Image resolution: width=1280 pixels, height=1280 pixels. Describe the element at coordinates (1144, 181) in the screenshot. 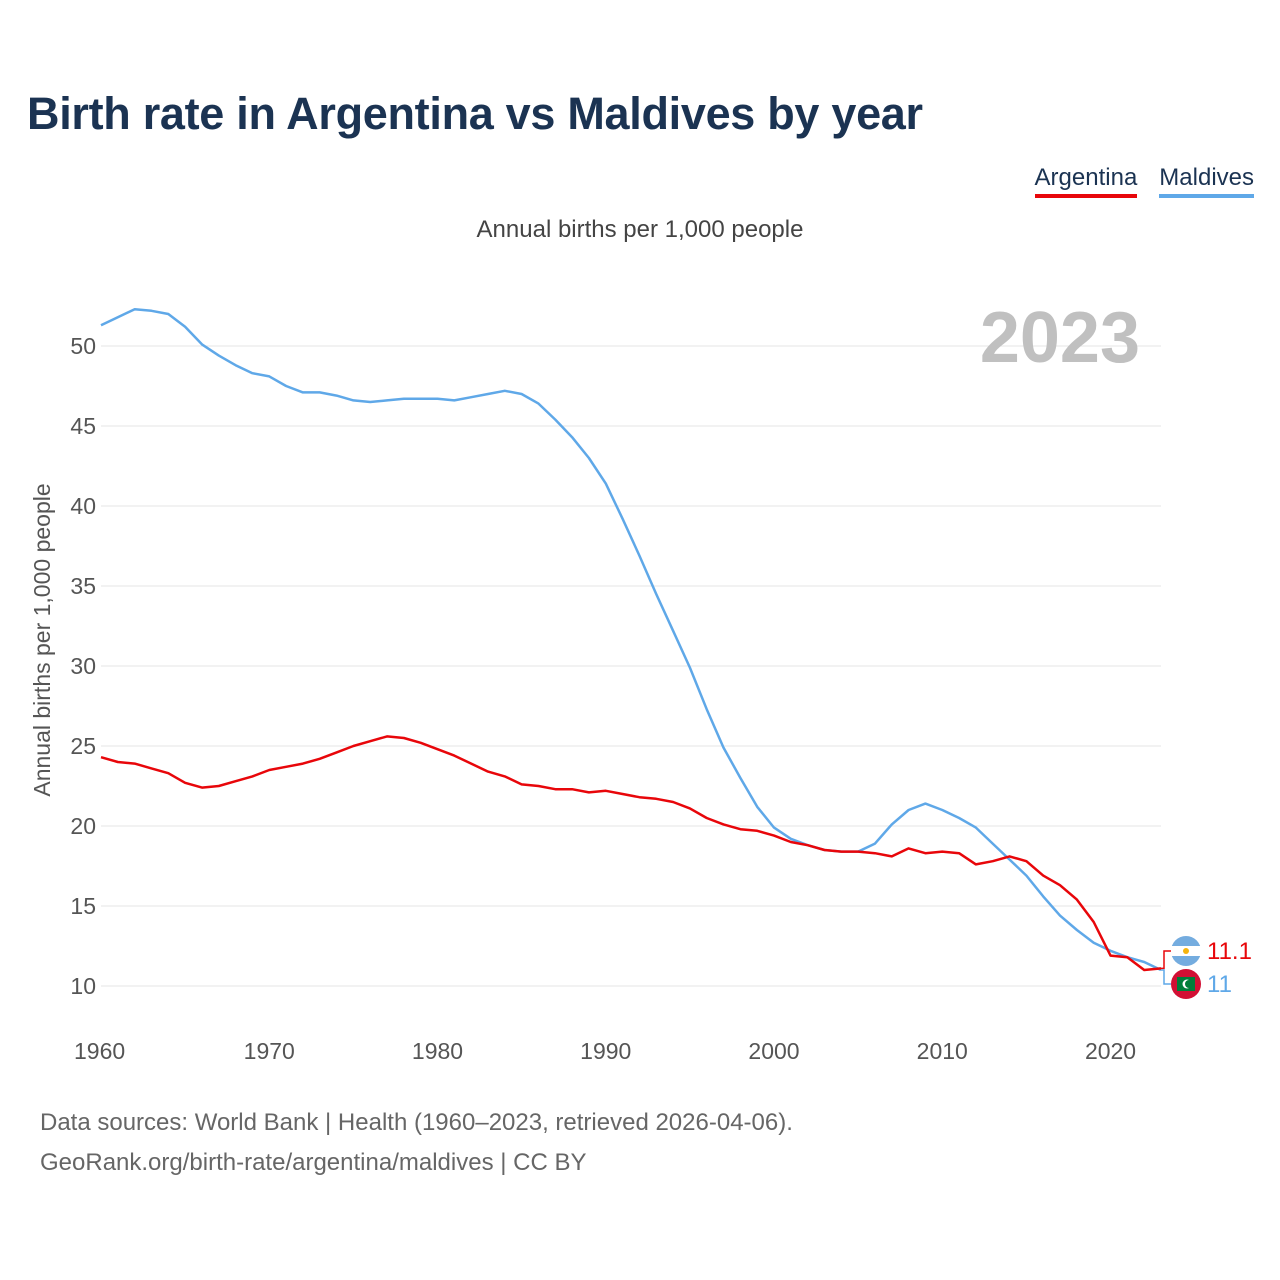

I see `legend: Argentina Maldives` at that location.